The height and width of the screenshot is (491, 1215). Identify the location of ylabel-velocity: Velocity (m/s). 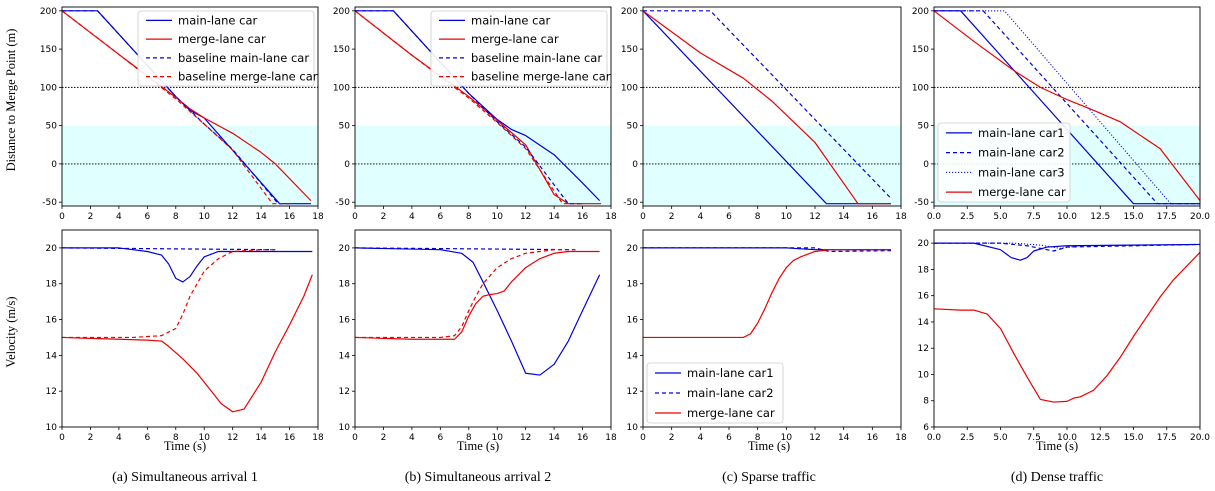
(11, 331).